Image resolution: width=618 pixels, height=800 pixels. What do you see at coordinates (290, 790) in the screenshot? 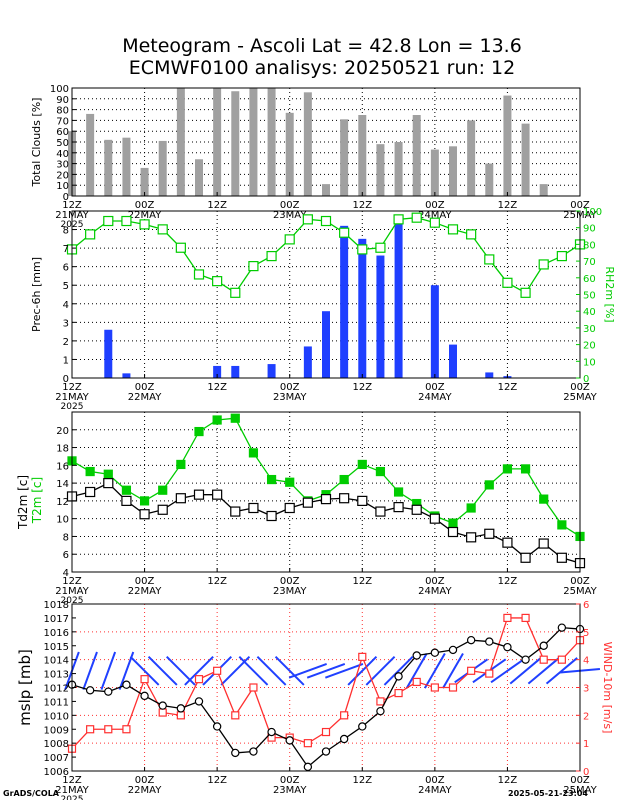
I see `x-tick-date-label: 23MAY` at bounding box center [290, 790].